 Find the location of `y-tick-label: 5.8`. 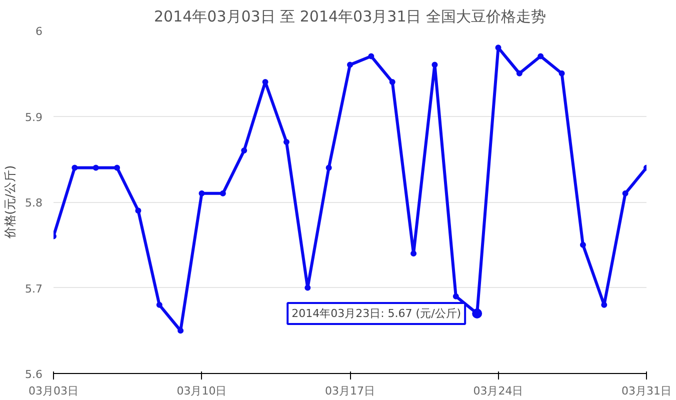

y-tick-label: 5.8 is located at coordinates (34, 203).